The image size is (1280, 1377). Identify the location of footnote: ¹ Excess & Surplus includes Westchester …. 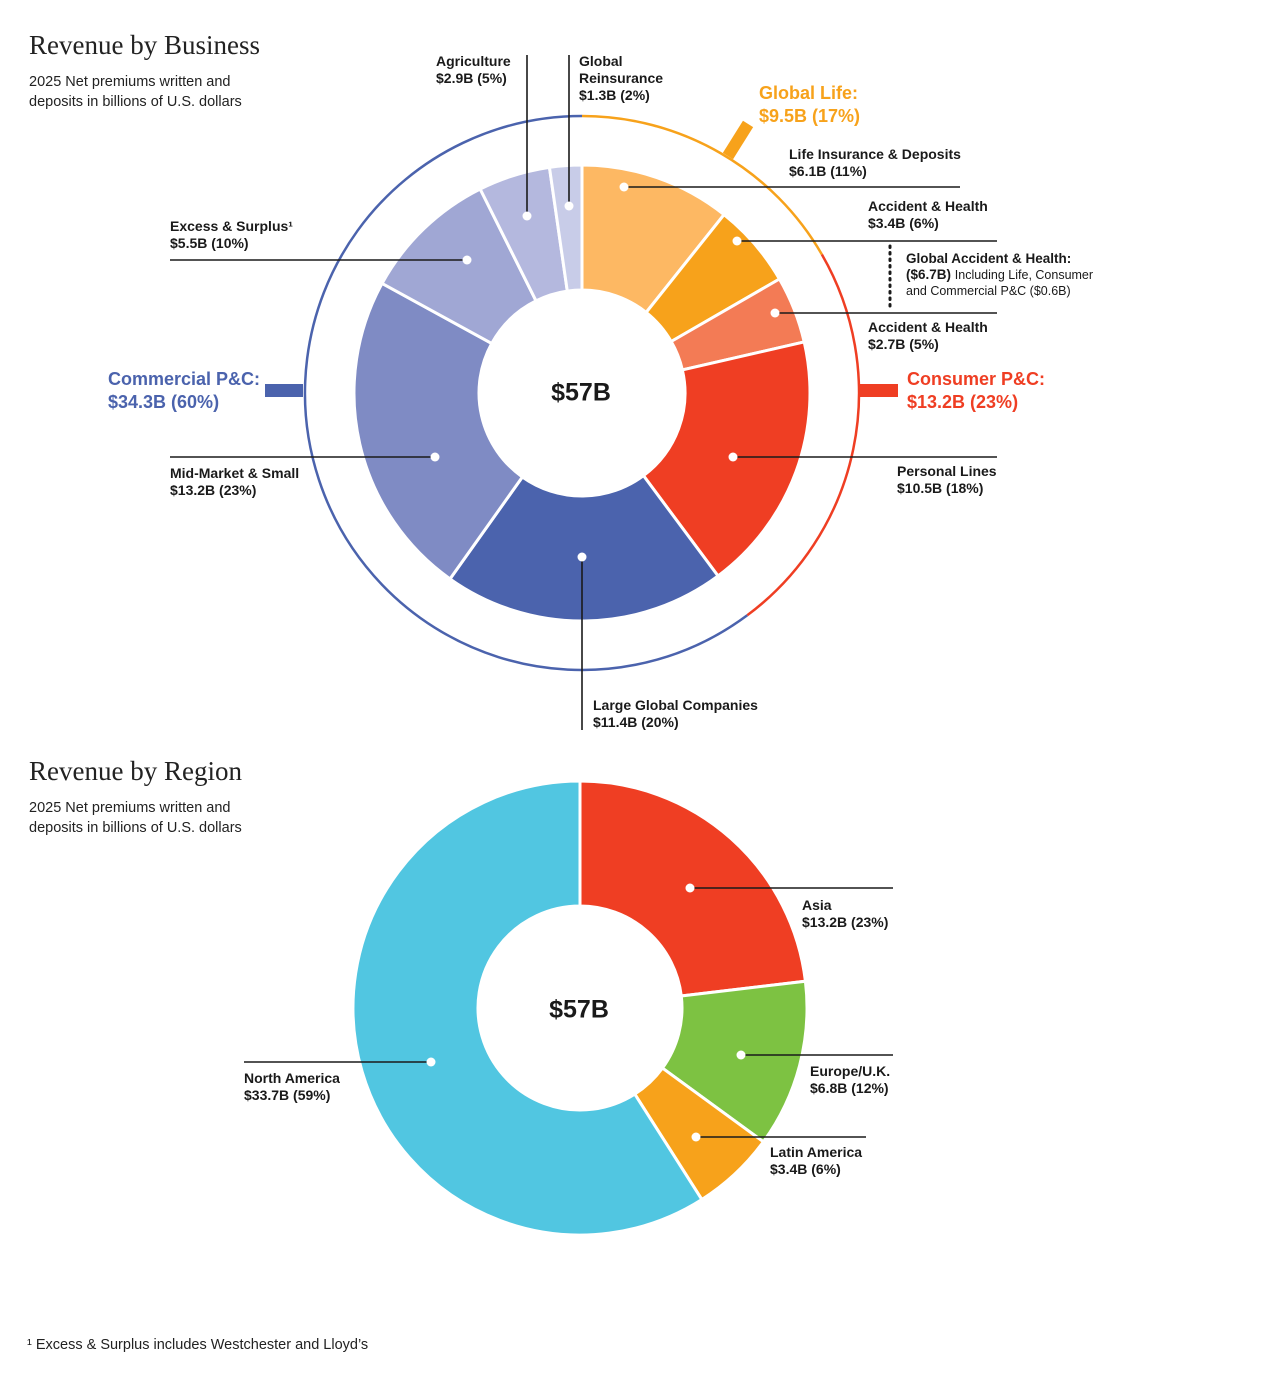
(198, 1345).